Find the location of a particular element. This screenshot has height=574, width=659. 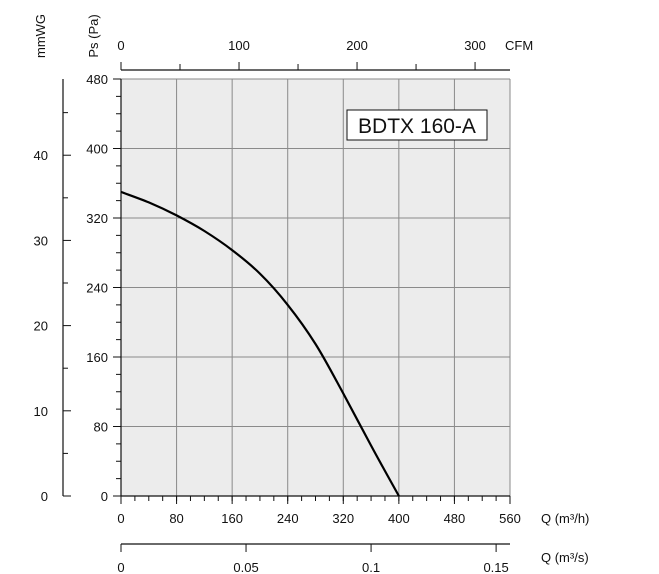

cfm-tick-label: 200 is located at coordinates (357, 45).